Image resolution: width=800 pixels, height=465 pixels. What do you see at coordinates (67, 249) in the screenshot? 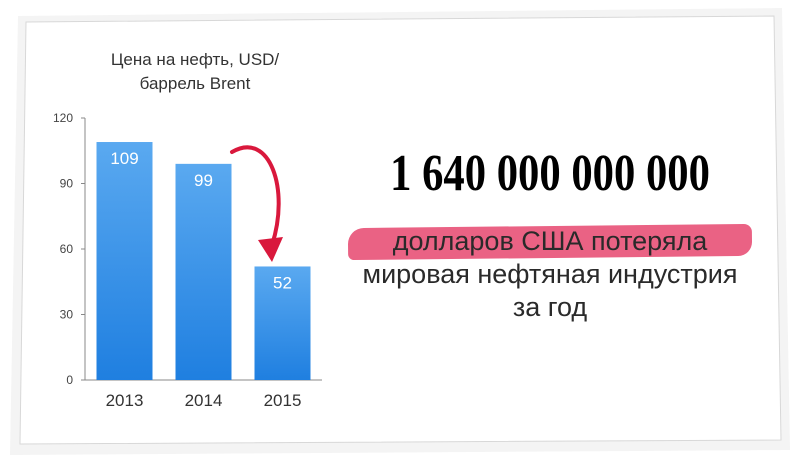
I see `y-tick-label: 60` at bounding box center [67, 249].